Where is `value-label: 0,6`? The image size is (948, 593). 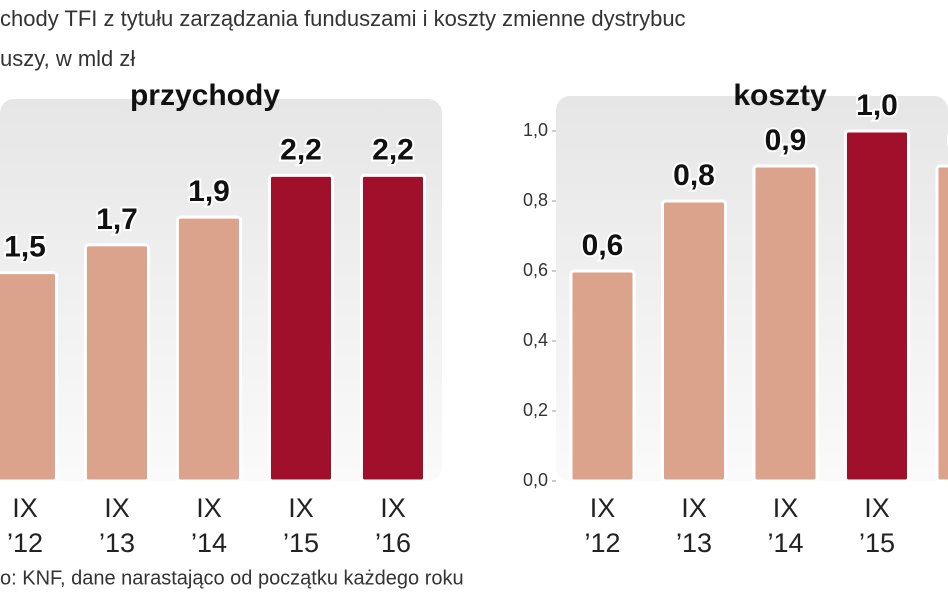 value-label: 0,6 is located at coordinates (603, 245).